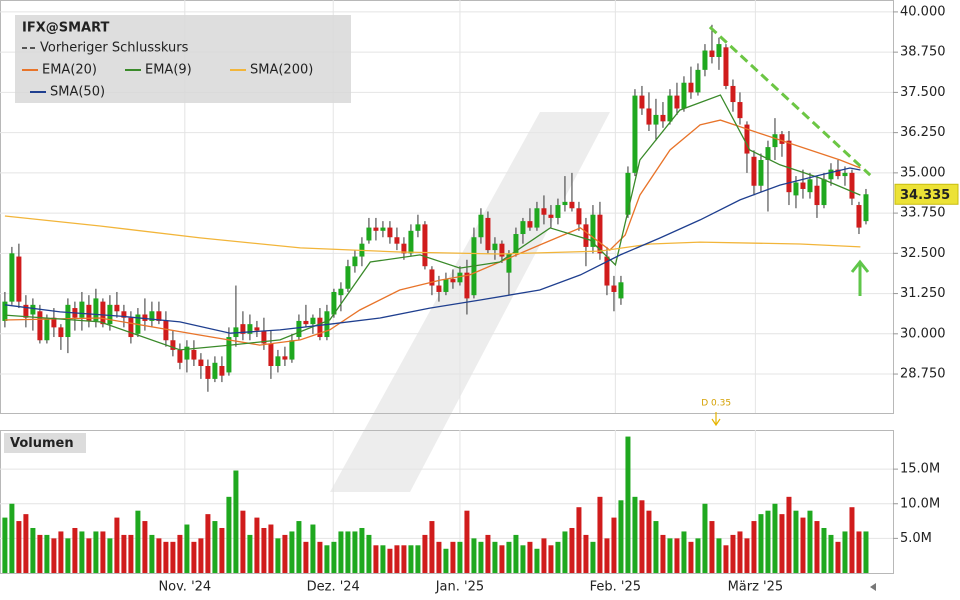  I want to click on legend-title: IFX@SMART, so click(66, 28).